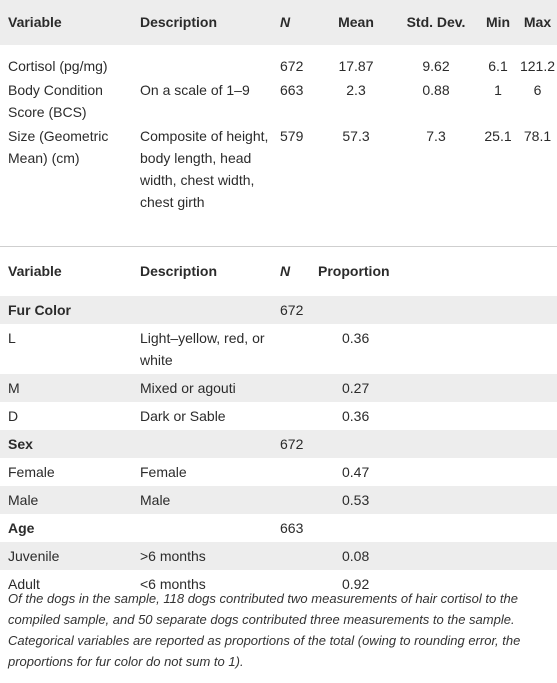  Describe the element at coordinates (483, 272) in the screenshot. I see `header-spacer` at that location.